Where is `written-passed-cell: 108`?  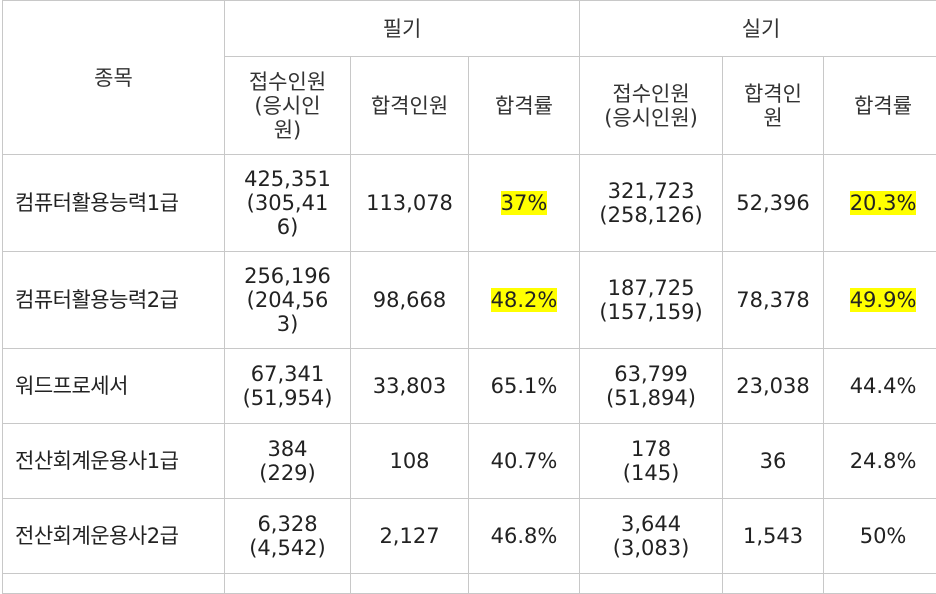 written-passed-cell: 108 is located at coordinates (410, 461).